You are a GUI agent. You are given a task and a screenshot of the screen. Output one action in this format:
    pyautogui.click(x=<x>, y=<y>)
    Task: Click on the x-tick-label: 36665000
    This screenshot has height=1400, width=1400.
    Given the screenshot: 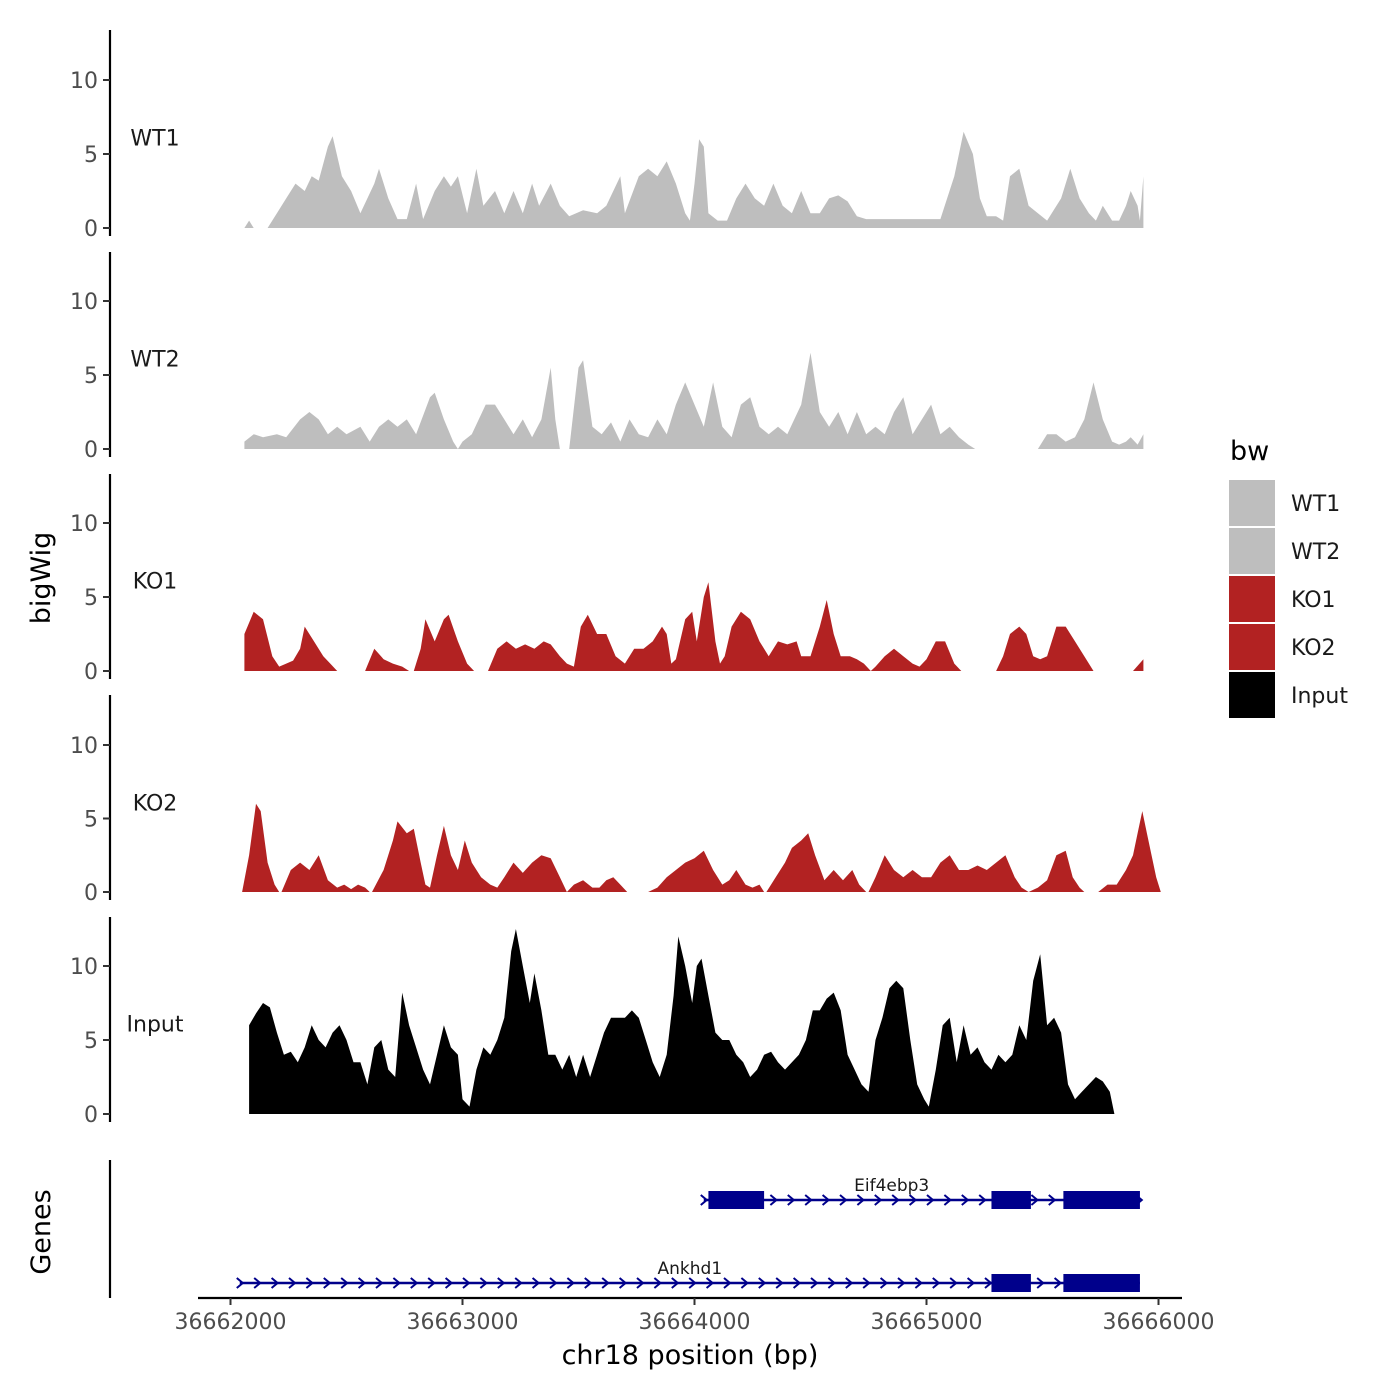 What is the action you would take?
    pyautogui.click(x=927, y=1322)
    